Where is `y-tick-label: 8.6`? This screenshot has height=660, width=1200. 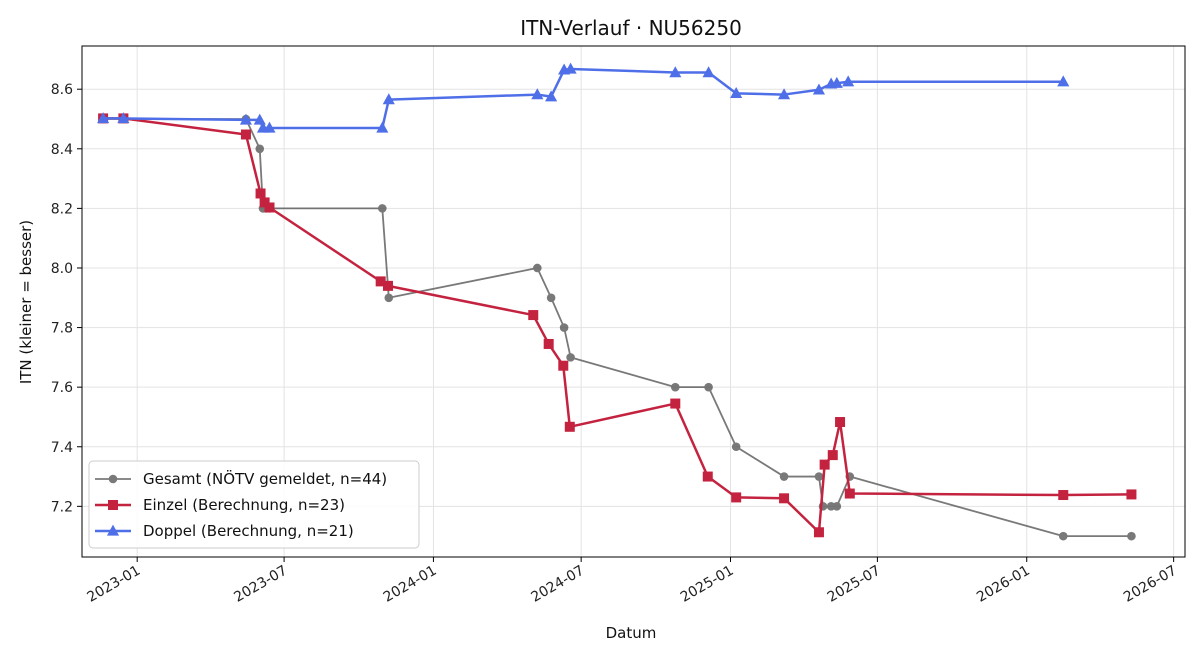 y-tick-label: 8.6 is located at coordinates (62, 90).